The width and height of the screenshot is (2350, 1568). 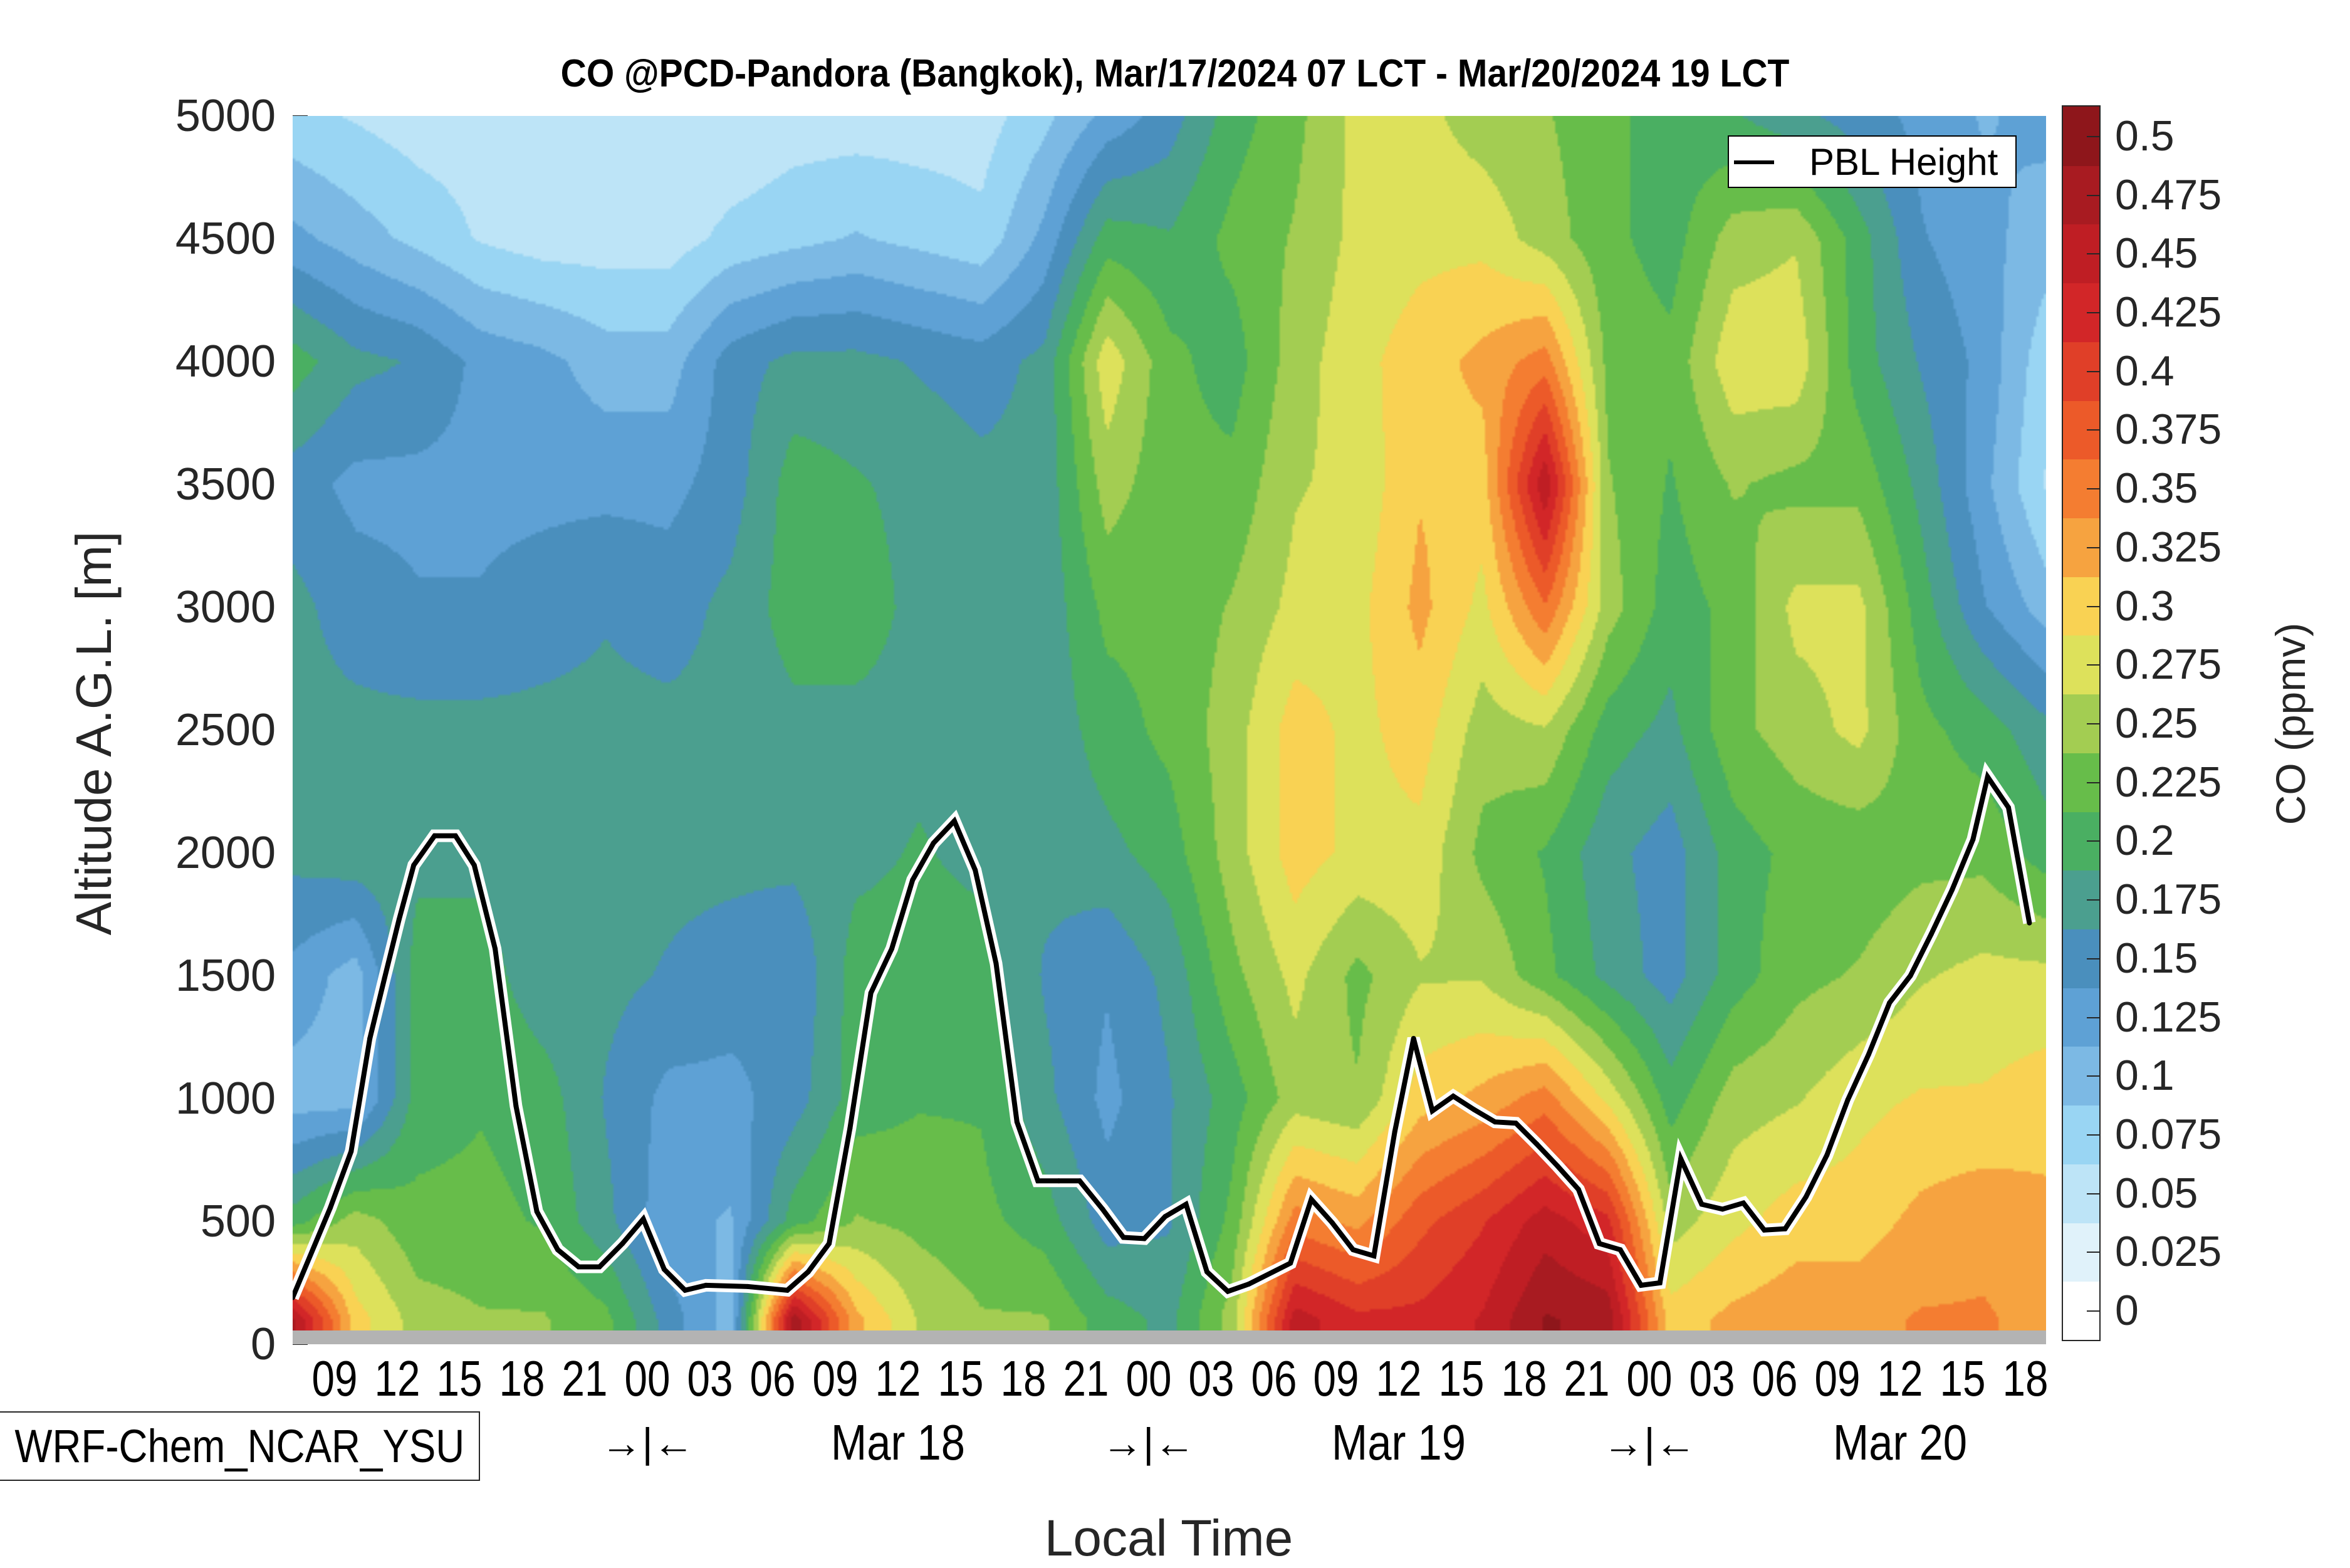 I want to click on model-annotation-box: WRF-Chem_NCAR_YSU, so click(x=240, y=1446).